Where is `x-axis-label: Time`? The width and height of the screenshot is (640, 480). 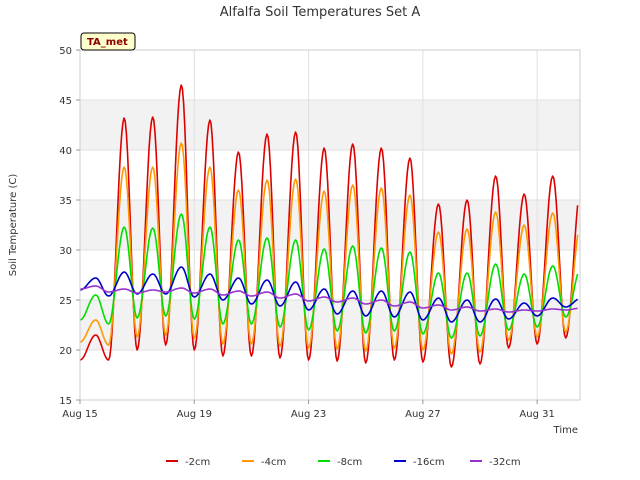 x-axis-label: Time is located at coordinates (565, 430).